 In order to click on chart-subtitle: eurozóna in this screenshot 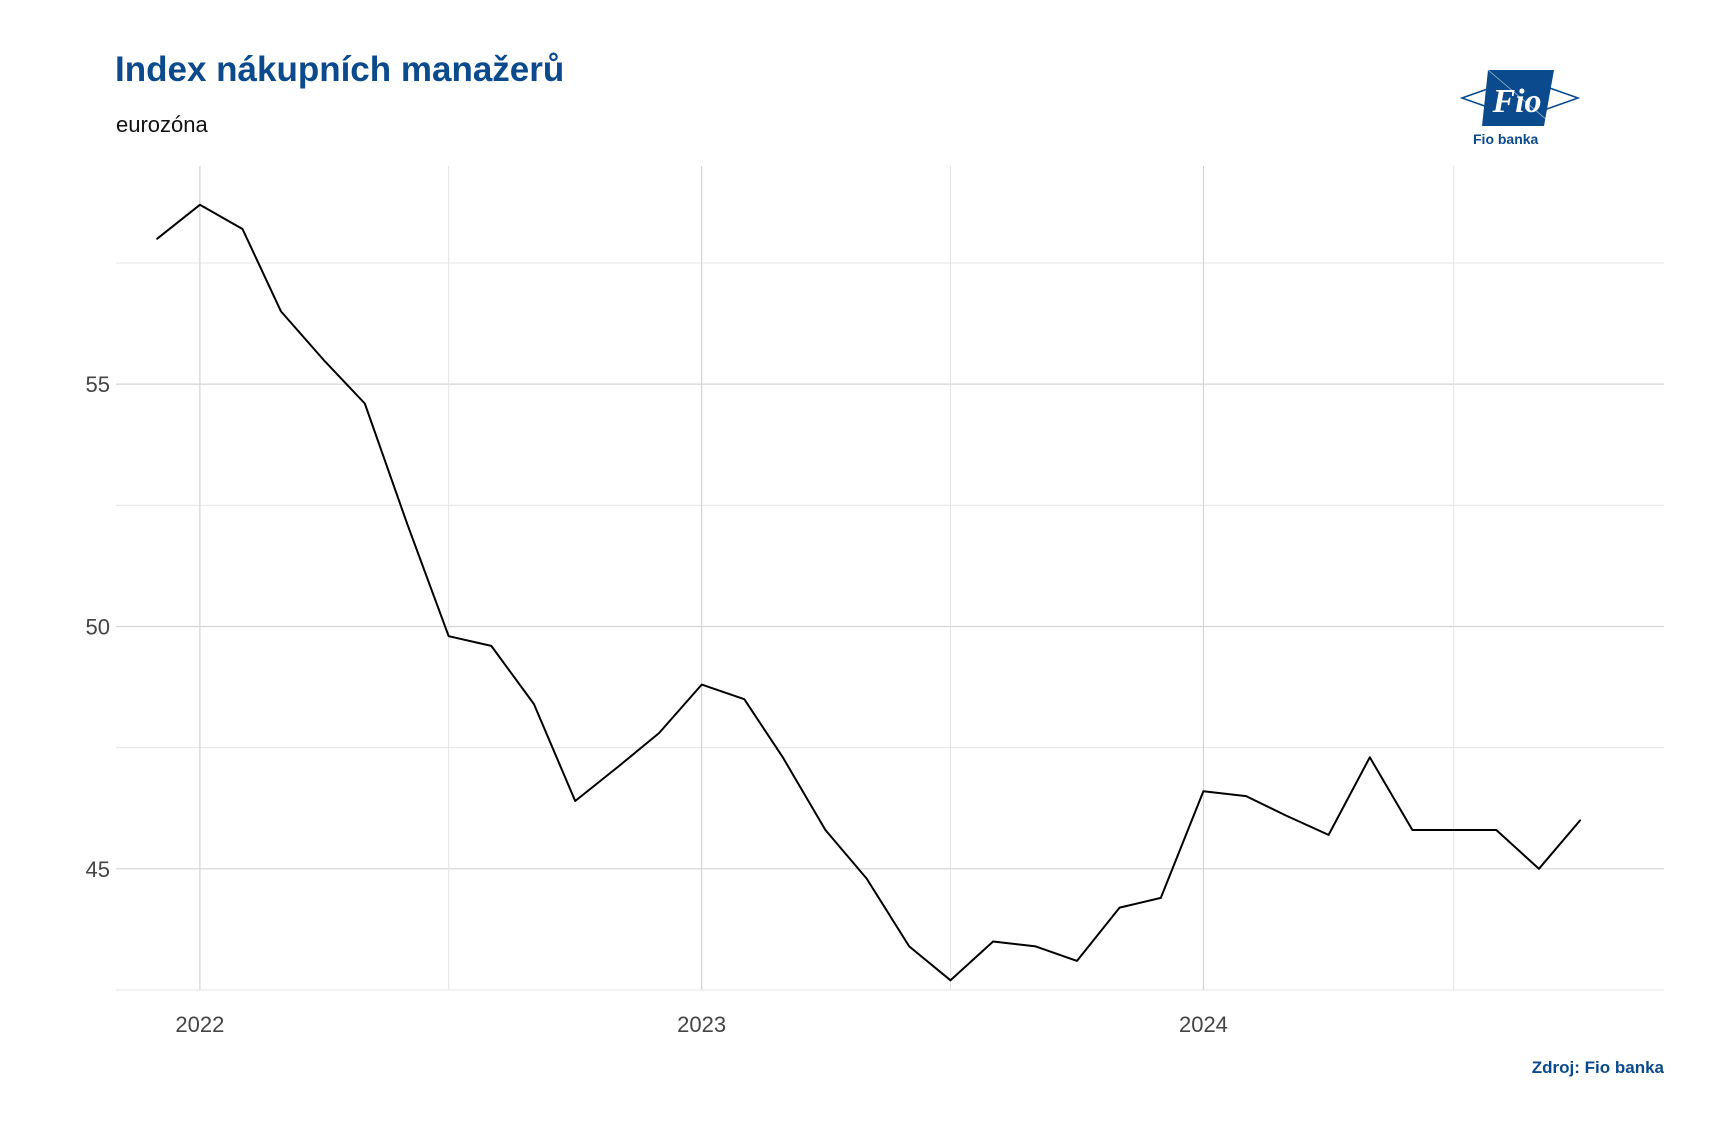, I will do `click(162, 124)`.